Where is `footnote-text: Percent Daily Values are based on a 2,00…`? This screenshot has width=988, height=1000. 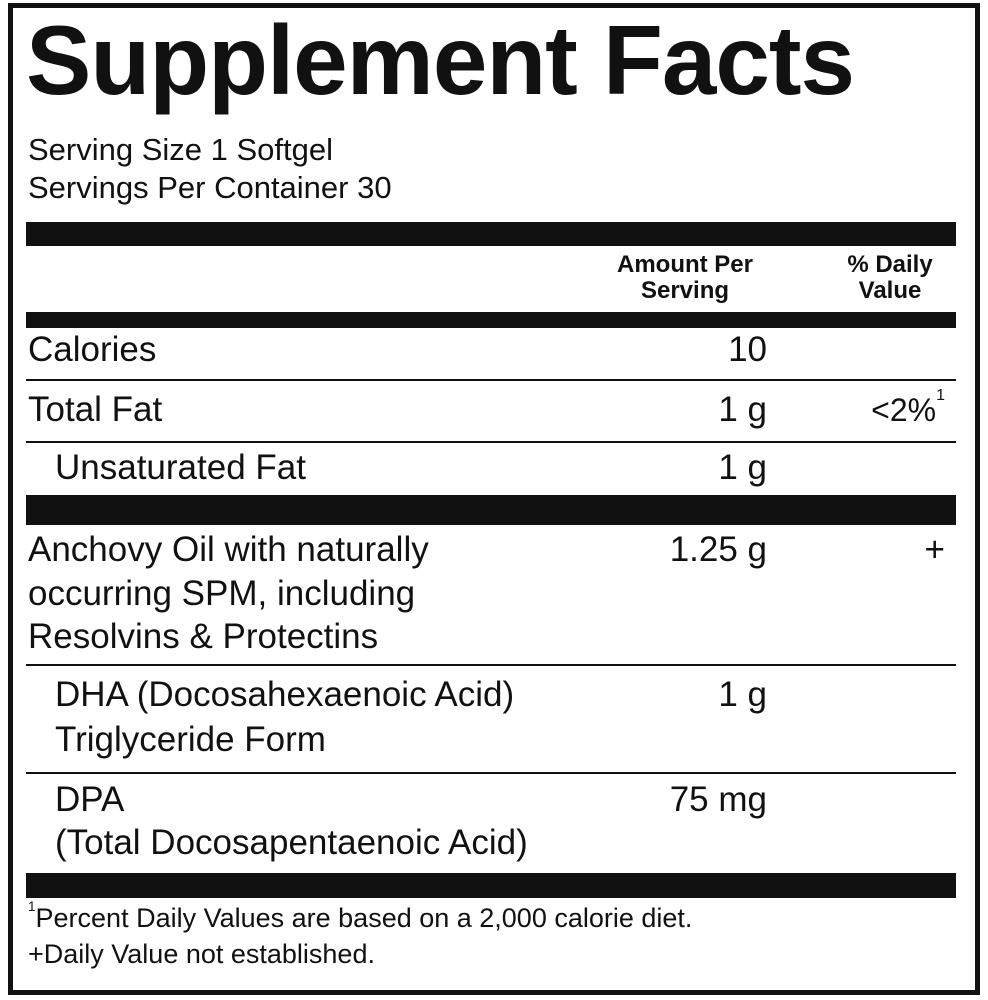
footnote-text: Percent Daily Values are based on a 2,00… is located at coordinates (364, 918).